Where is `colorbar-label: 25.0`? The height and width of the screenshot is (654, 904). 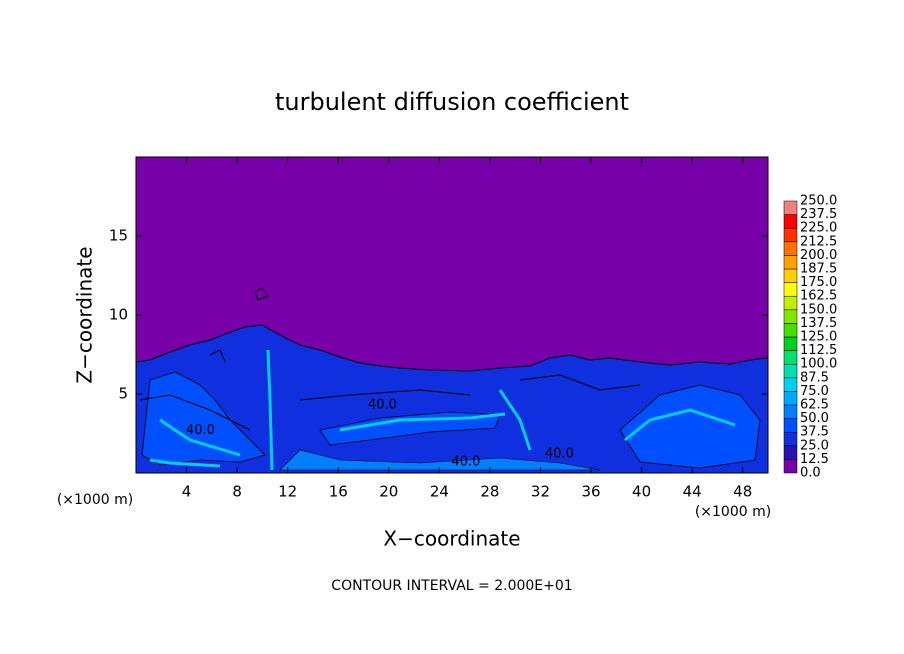
colorbar-label: 25.0 is located at coordinates (814, 445).